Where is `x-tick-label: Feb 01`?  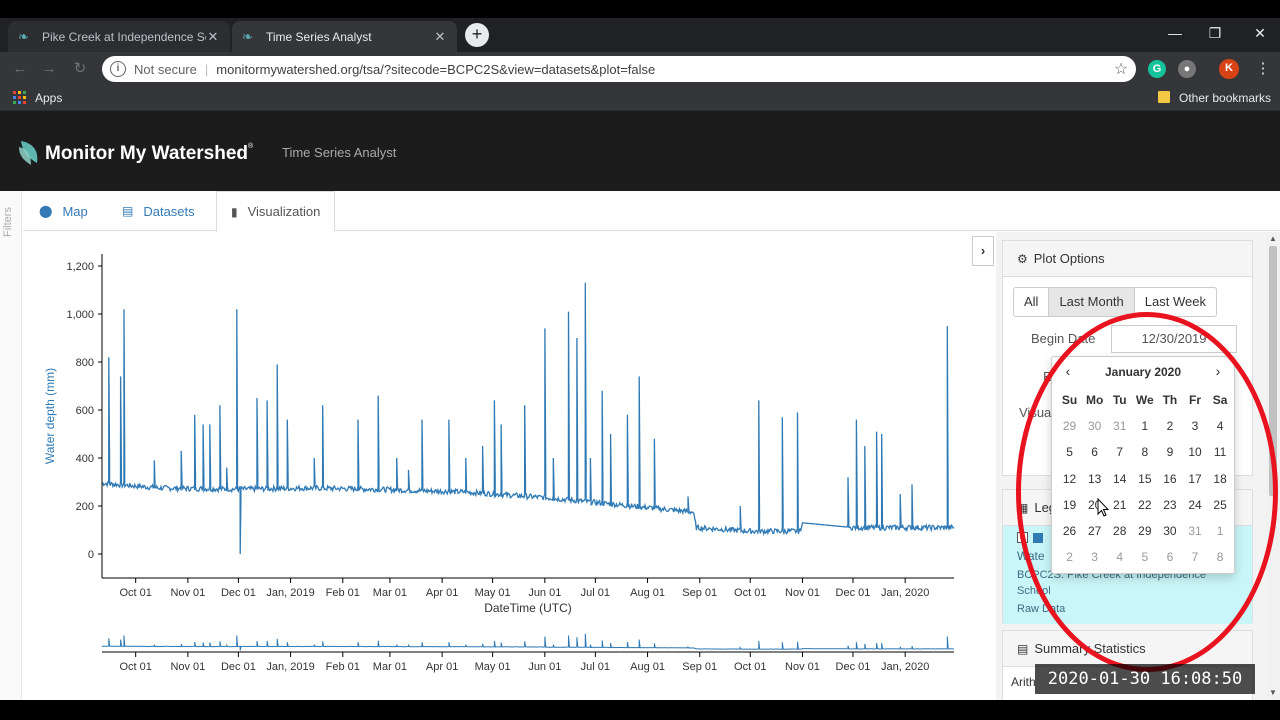
x-tick-label: Feb 01 is located at coordinates (343, 593).